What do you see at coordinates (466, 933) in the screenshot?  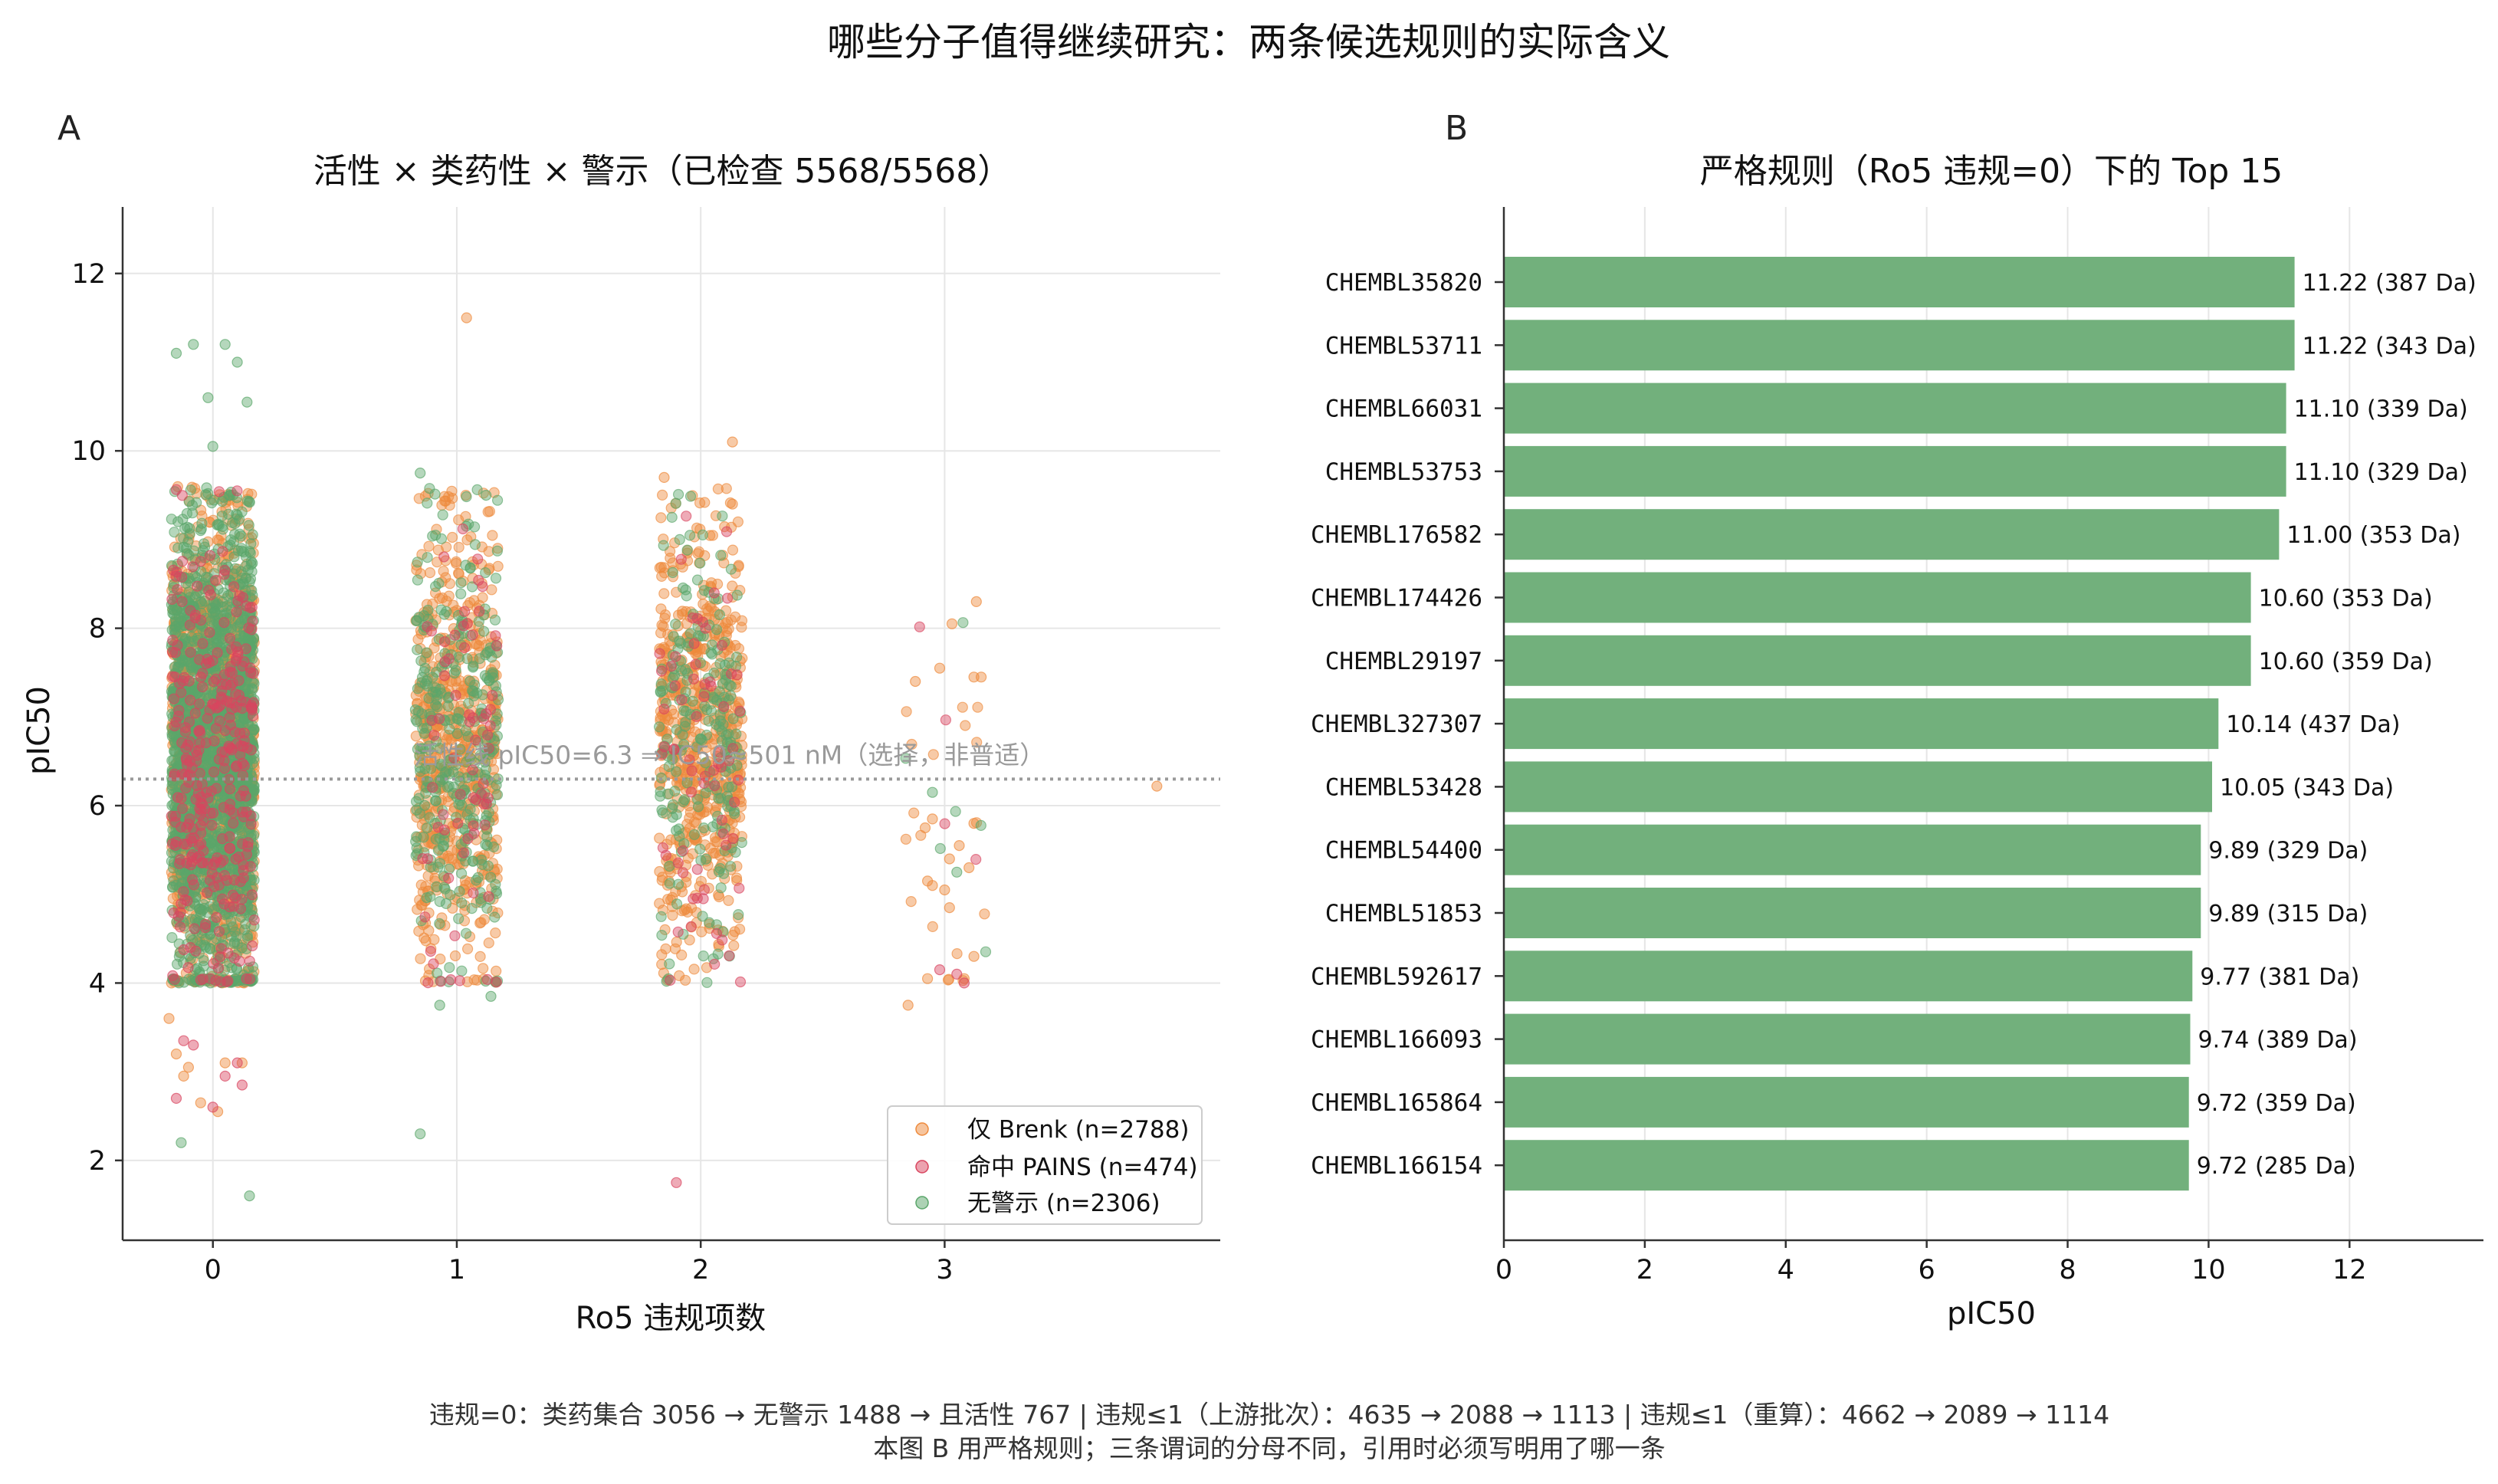 I see `point-clean-2056` at bounding box center [466, 933].